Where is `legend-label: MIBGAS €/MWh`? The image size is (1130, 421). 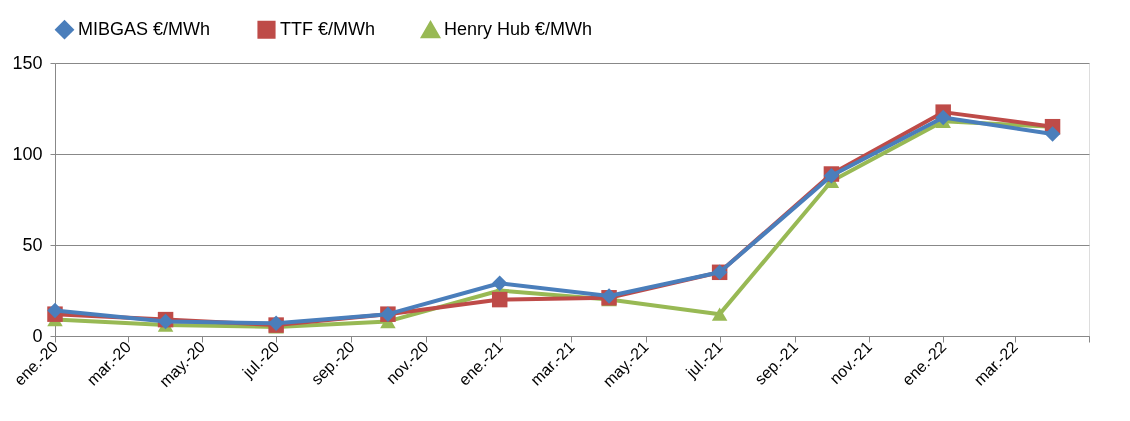 legend-label: MIBGAS €/MWh is located at coordinates (144, 28).